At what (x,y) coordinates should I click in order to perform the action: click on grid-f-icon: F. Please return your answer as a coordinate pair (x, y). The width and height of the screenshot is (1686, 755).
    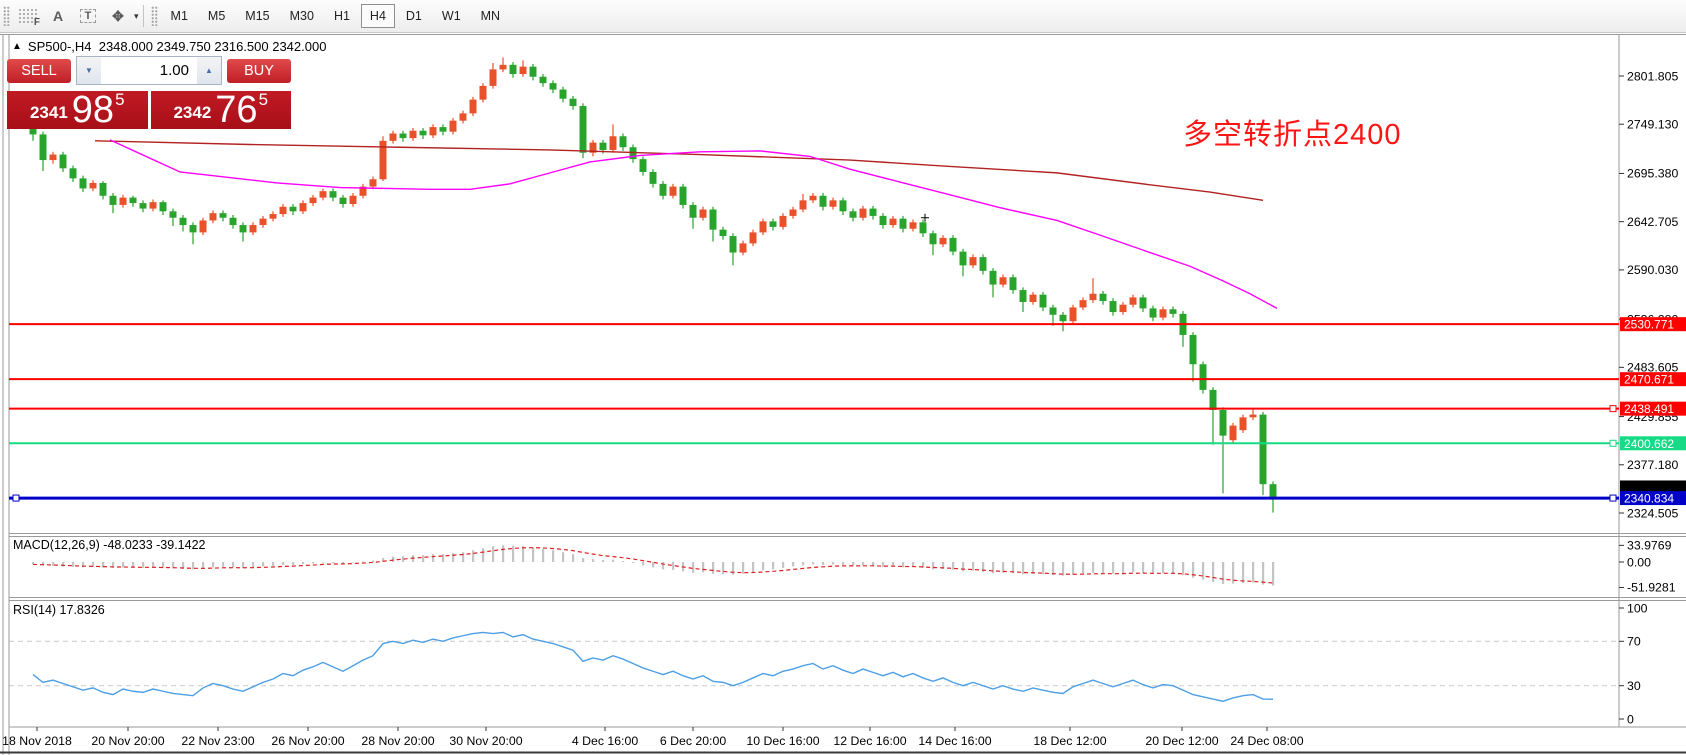
    Looking at the image, I should click on (28, 16).